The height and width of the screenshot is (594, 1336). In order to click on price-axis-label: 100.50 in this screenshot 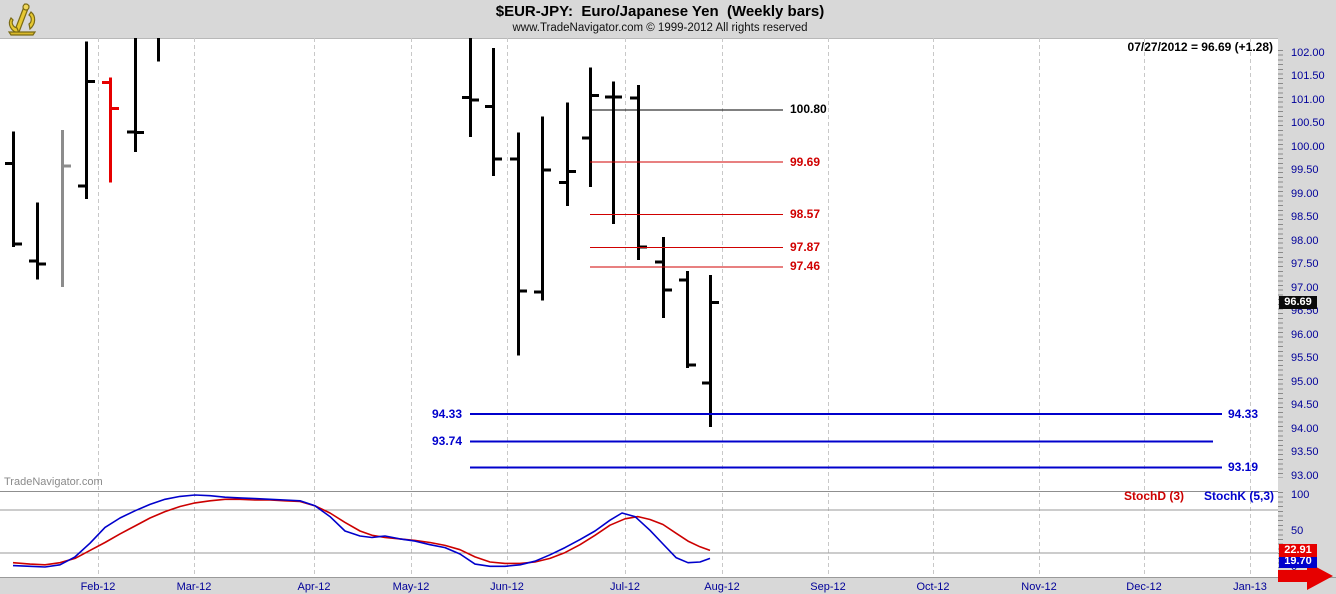, I will do `click(1308, 123)`.